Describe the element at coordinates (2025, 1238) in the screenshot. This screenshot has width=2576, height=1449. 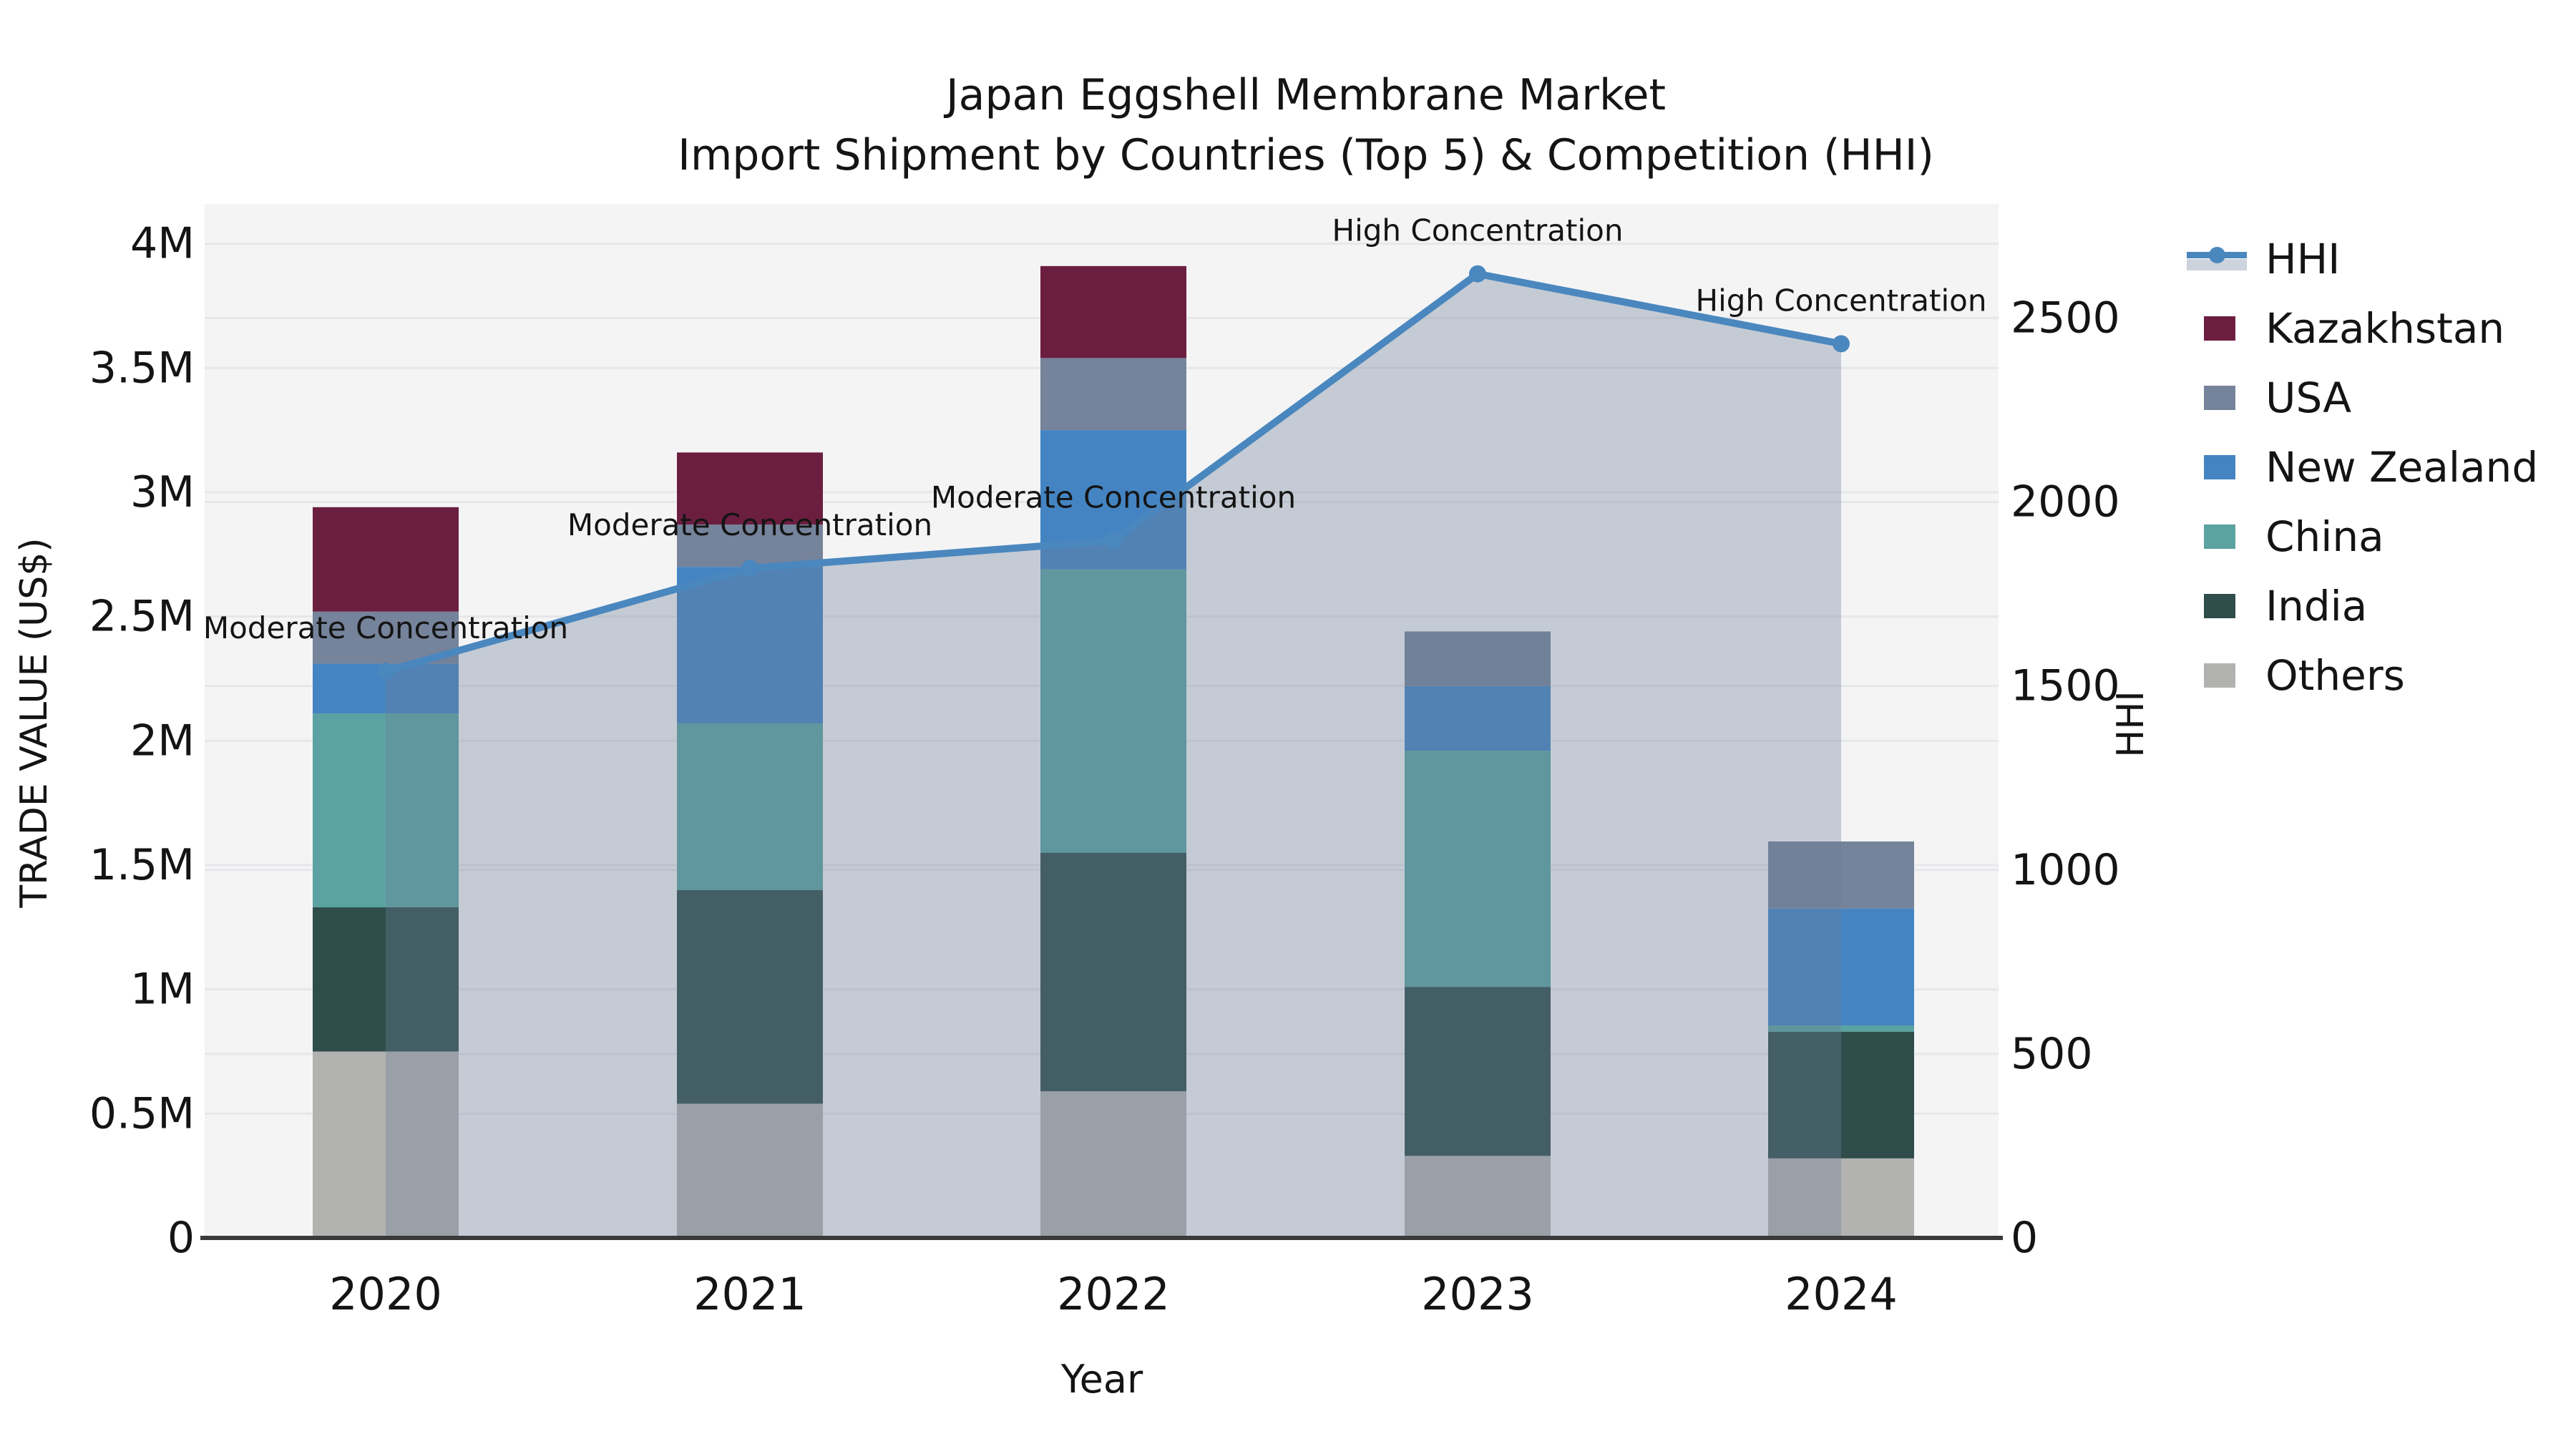
I see `y-tick-right-0: 0` at that location.